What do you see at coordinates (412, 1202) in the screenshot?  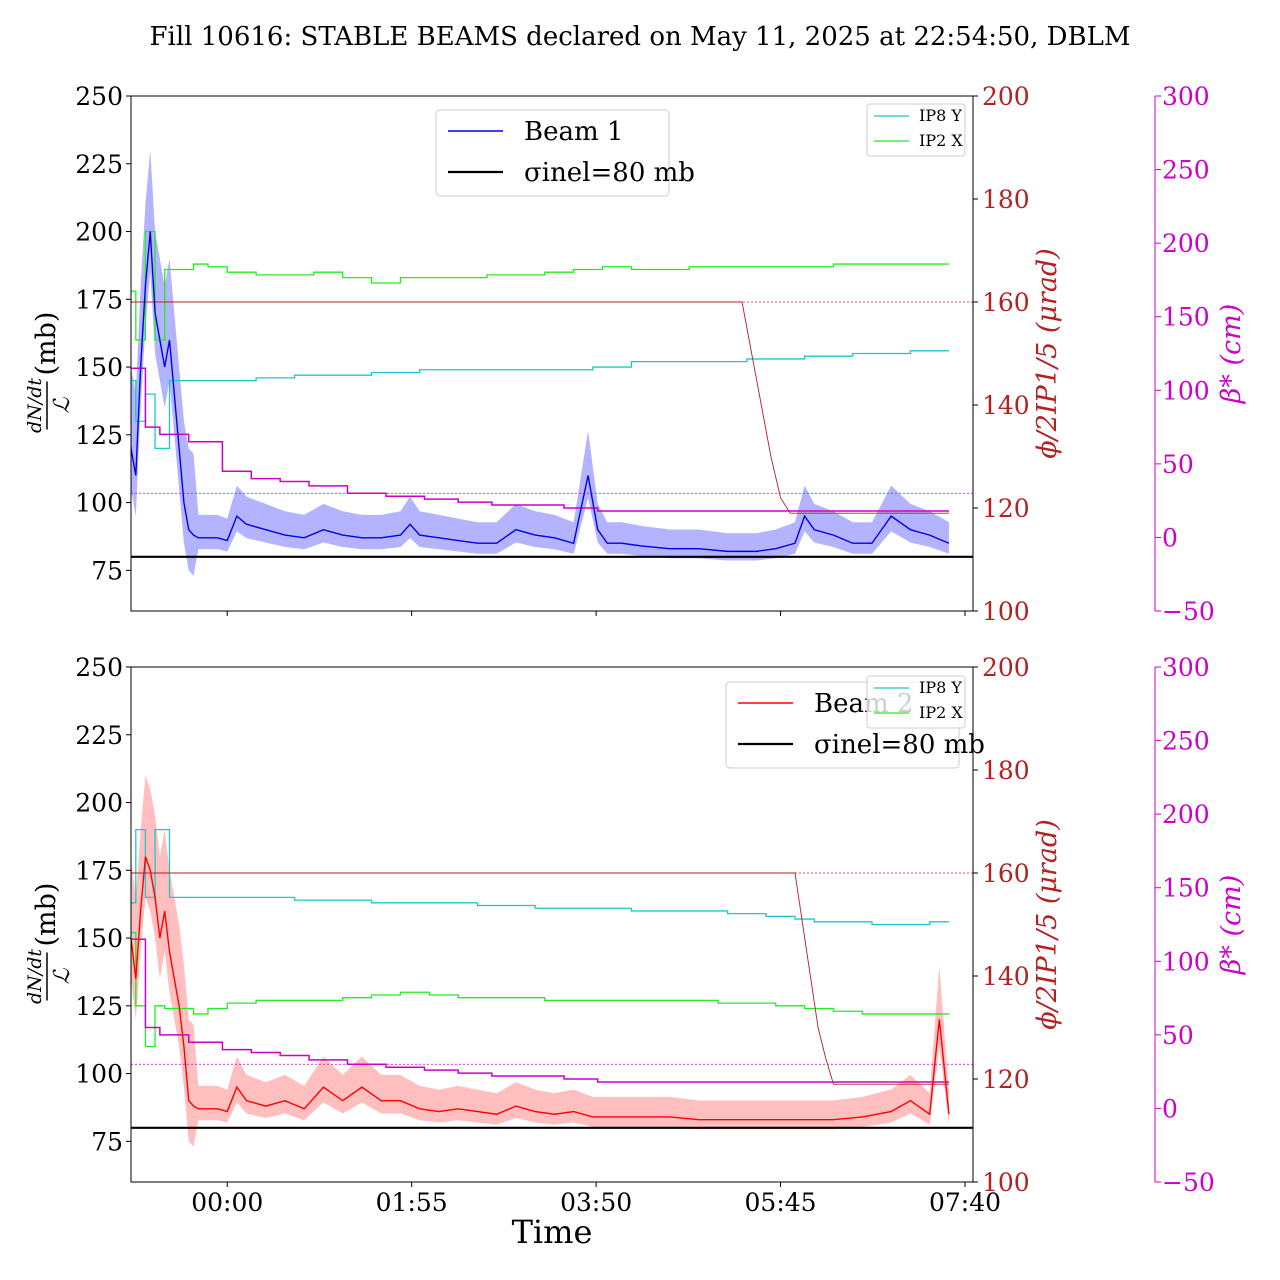 I see `x-tick-label: 01:55` at bounding box center [412, 1202].